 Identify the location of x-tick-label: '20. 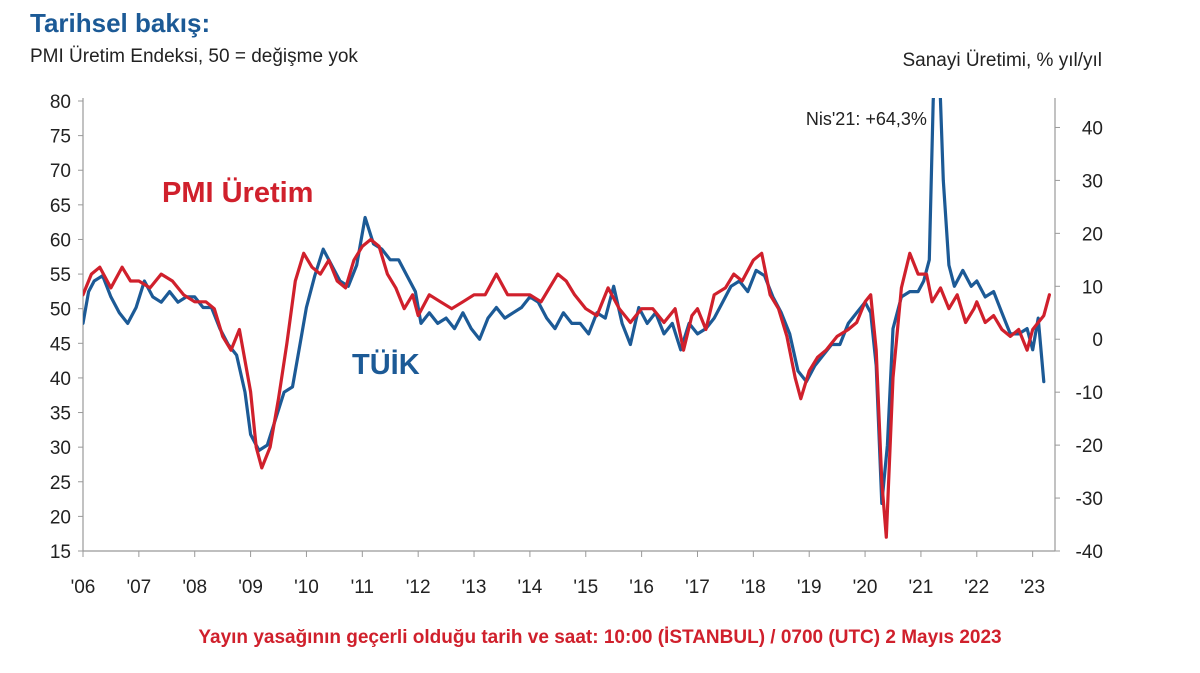
(865, 587).